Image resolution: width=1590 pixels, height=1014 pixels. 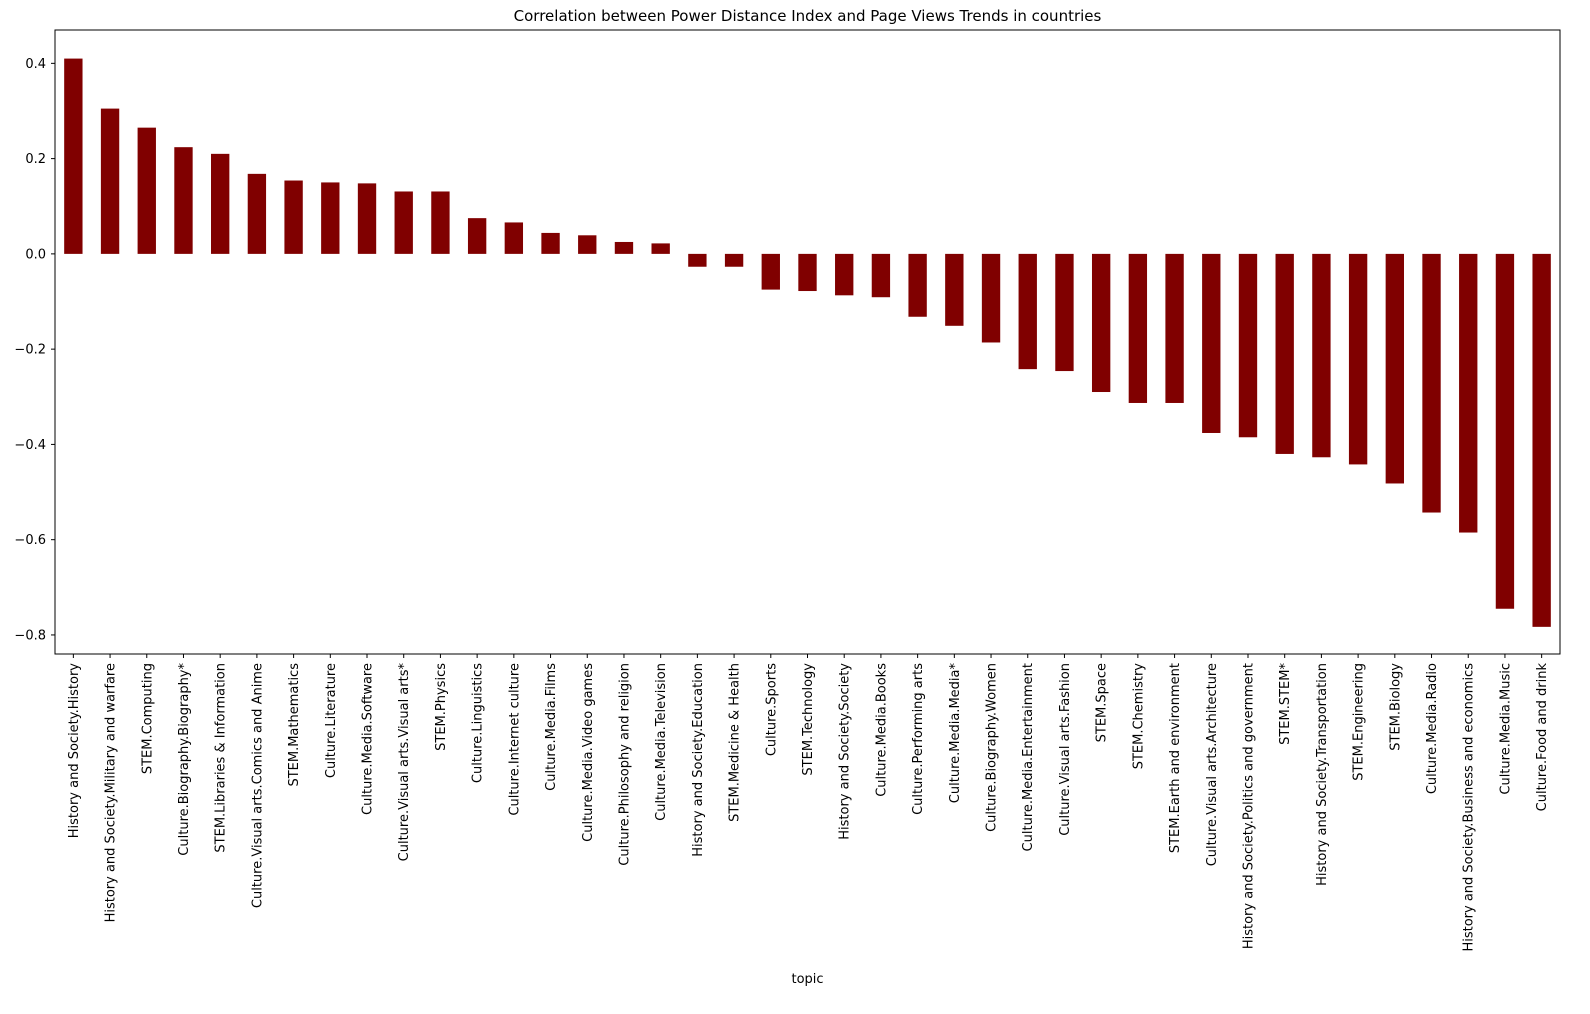 What do you see at coordinates (74, 751) in the screenshot?
I see `x-tick-label: History and Society.History` at bounding box center [74, 751].